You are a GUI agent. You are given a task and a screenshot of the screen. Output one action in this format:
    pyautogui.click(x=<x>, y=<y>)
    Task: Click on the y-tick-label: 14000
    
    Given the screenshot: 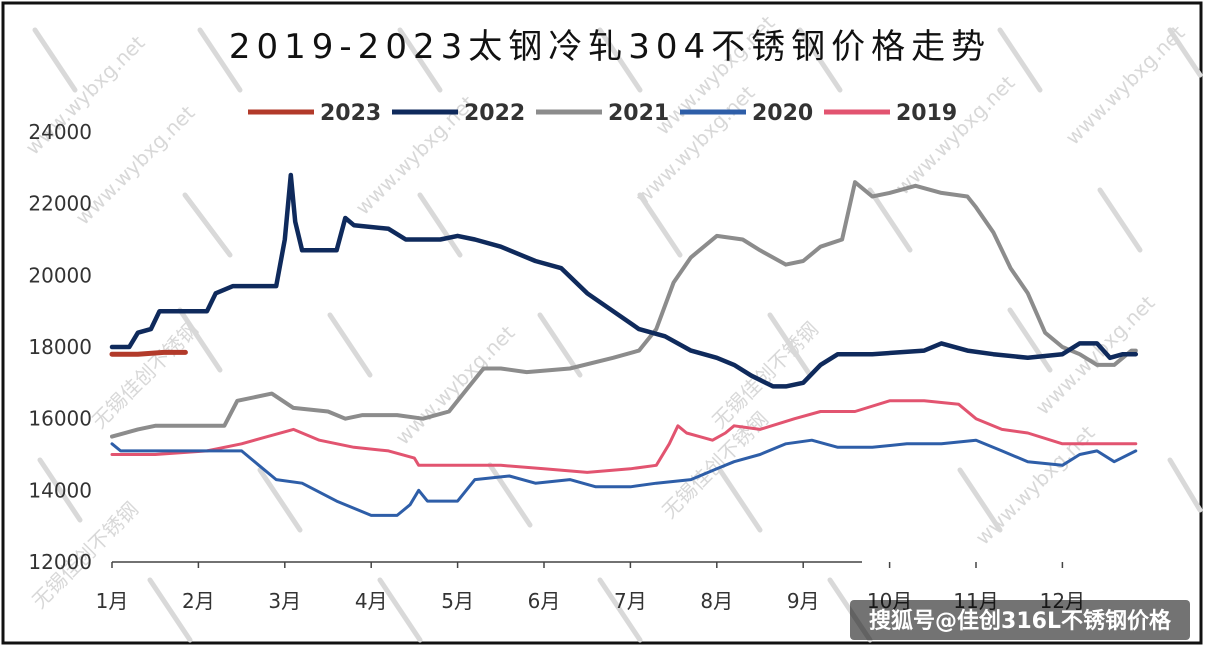 What is the action you would take?
    pyautogui.click(x=60, y=490)
    